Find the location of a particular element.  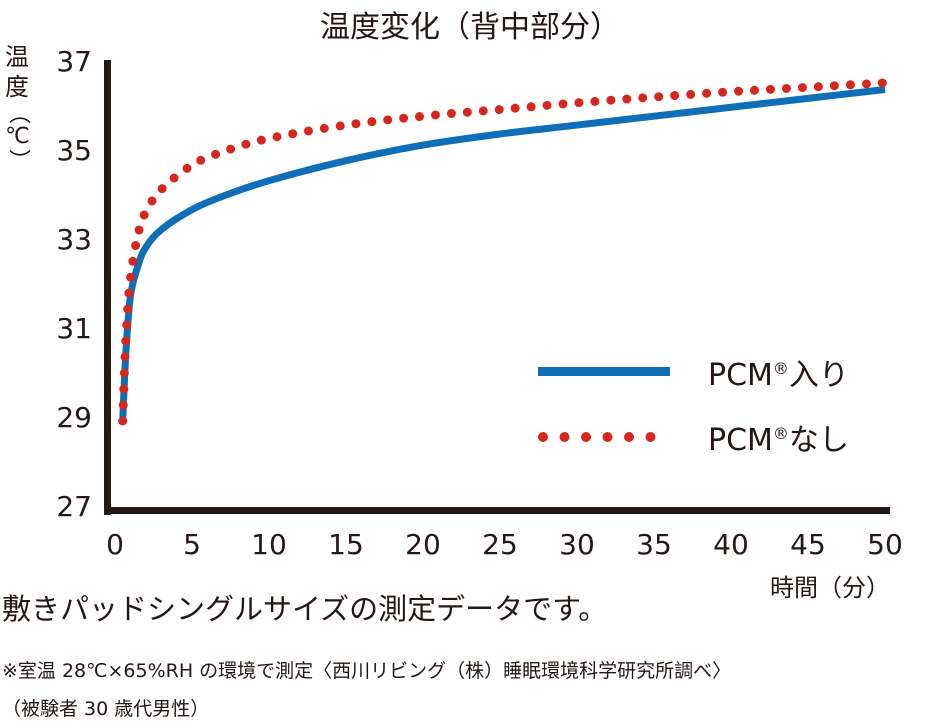

x-tick-label: 50 is located at coordinates (885, 544).